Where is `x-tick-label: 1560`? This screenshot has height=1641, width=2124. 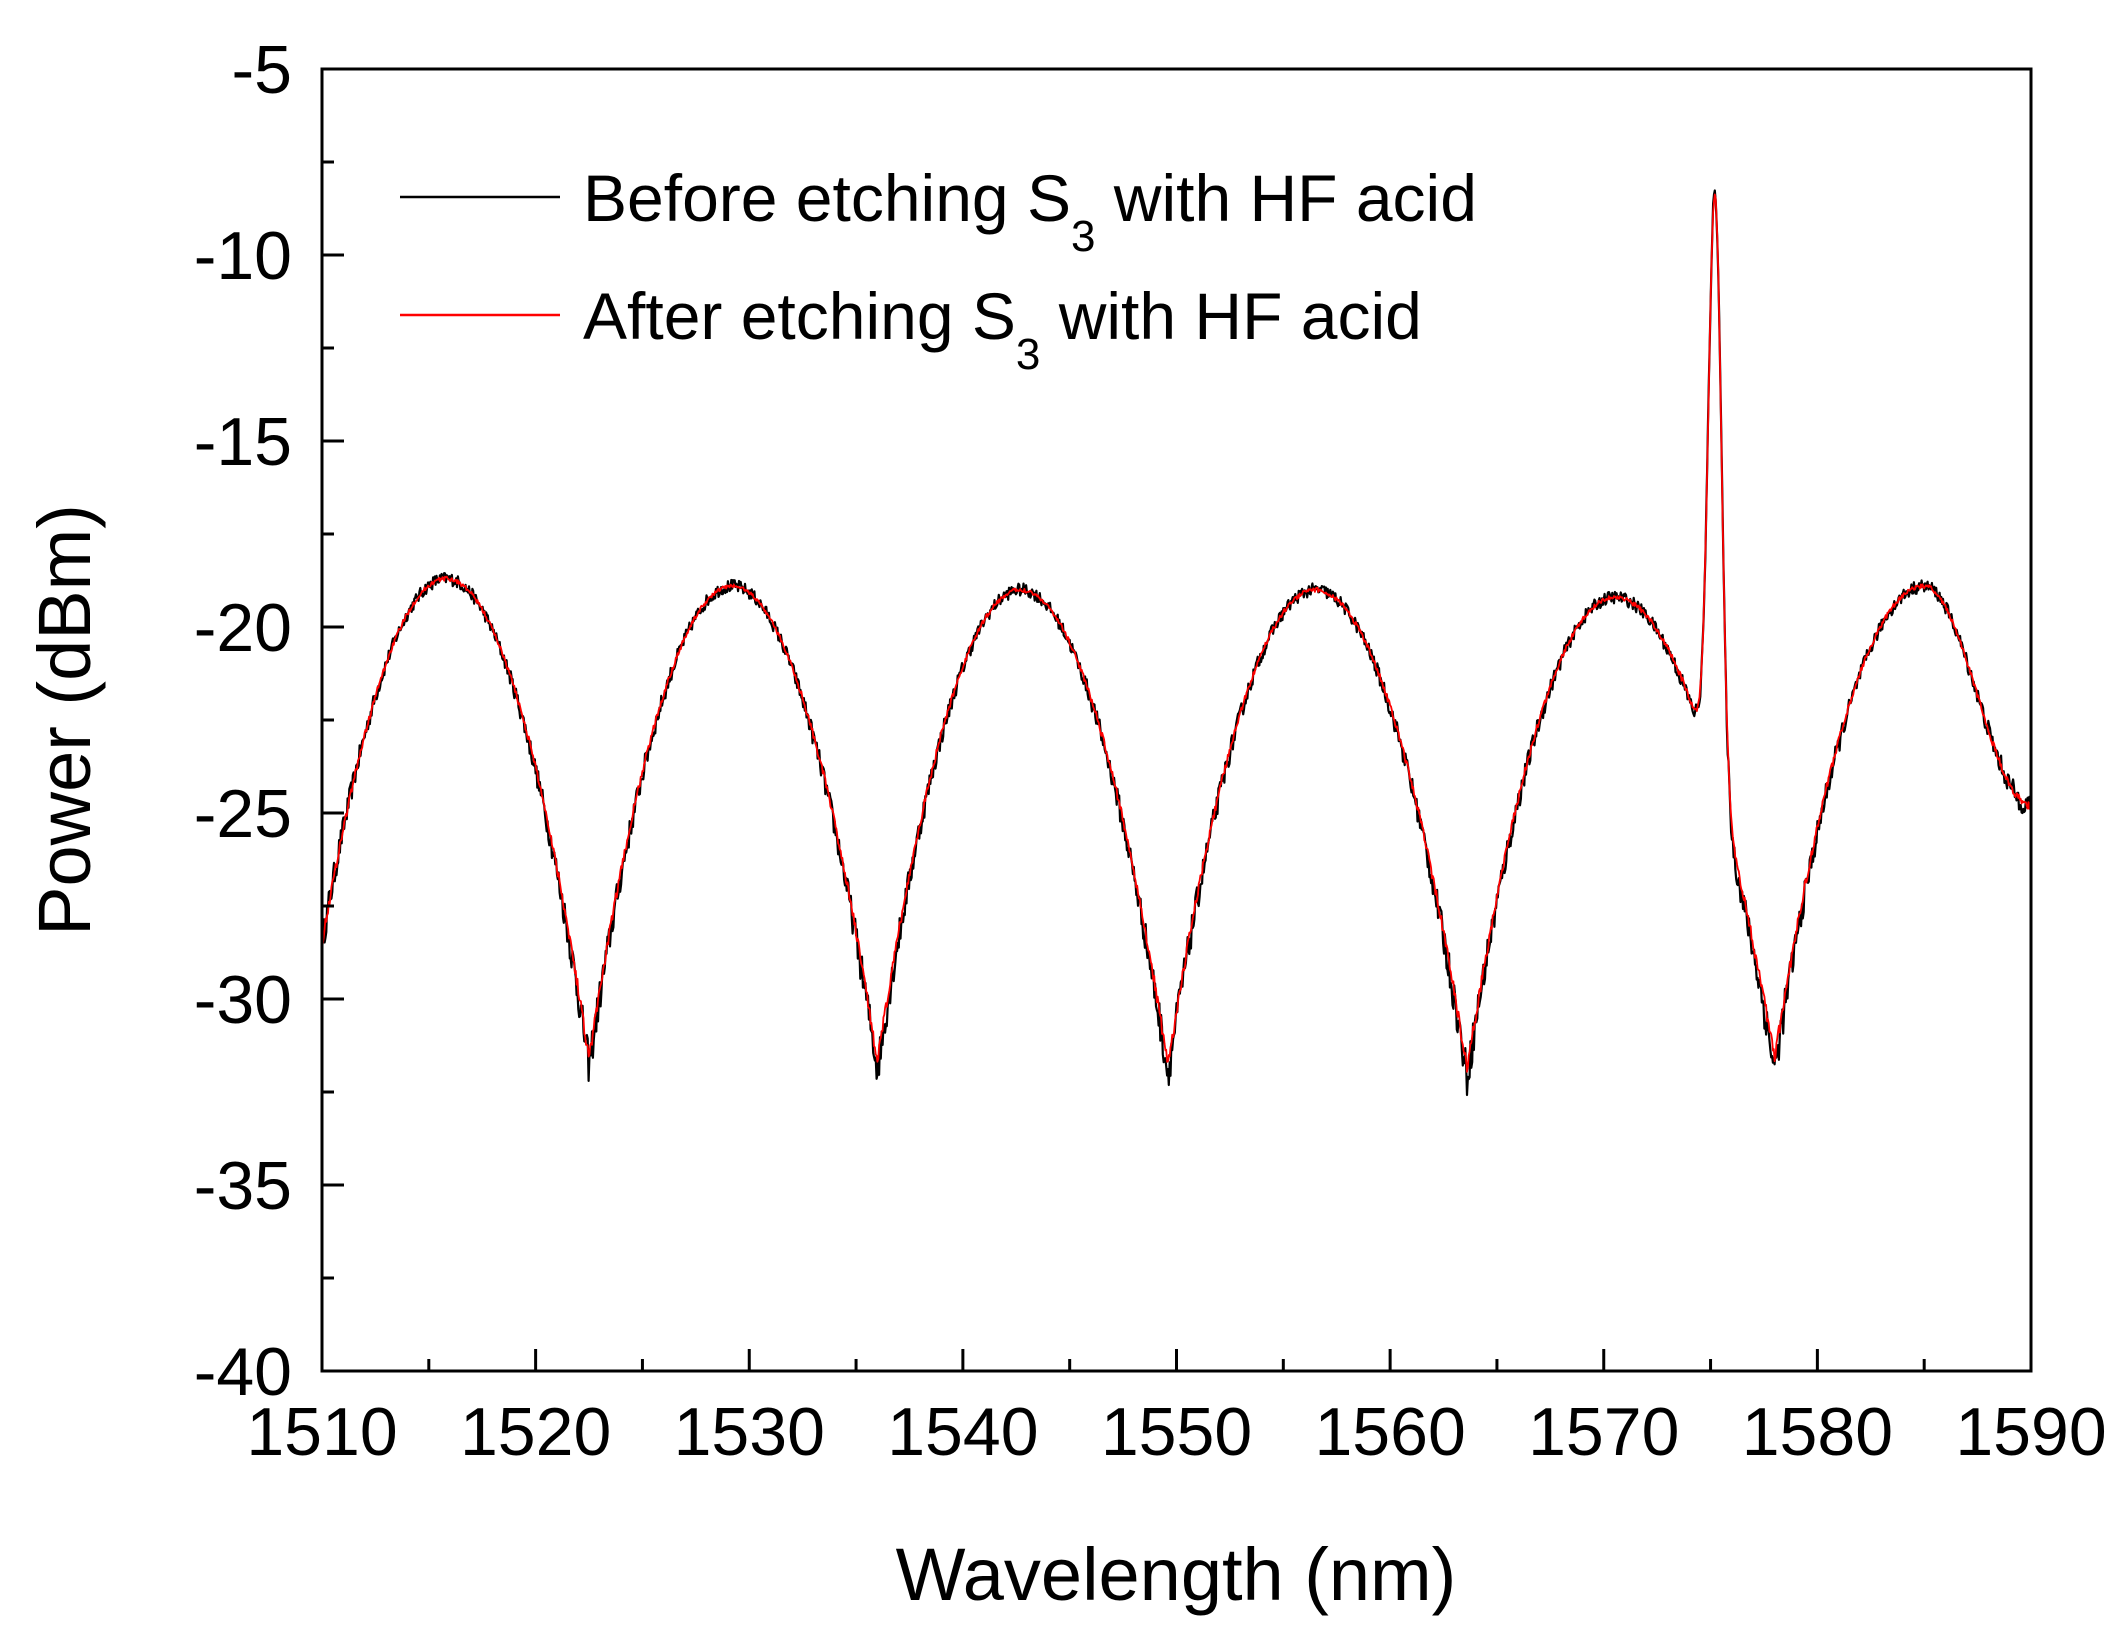
x-tick-label: 1560 is located at coordinates (1389, 1432).